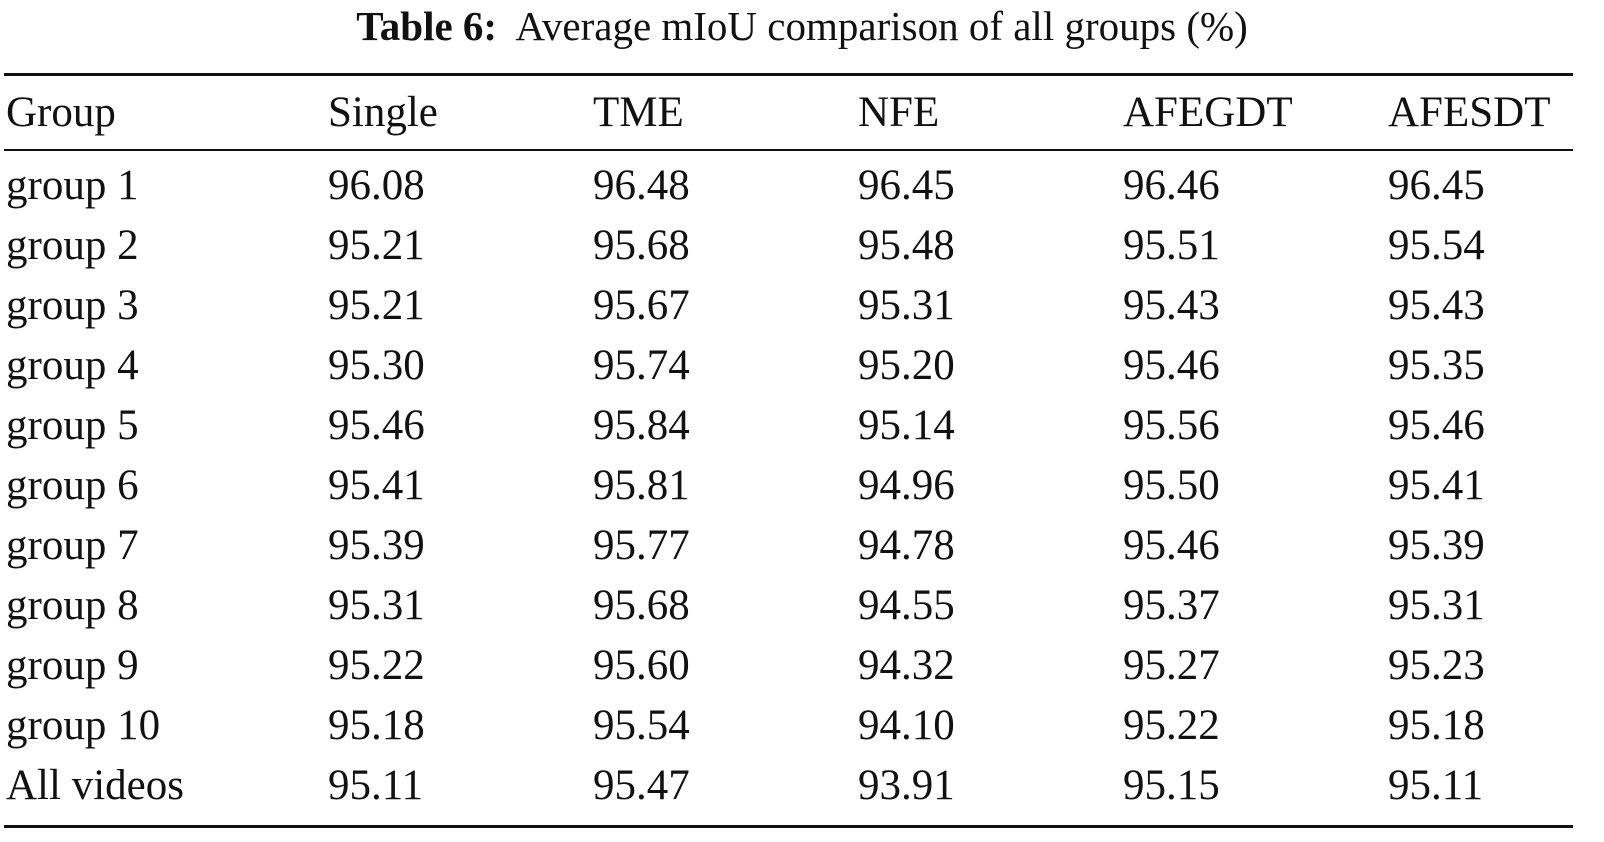 This screenshot has height=842, width=1604. I want to click on table-row: group 4 95.30 95.74 95.20 95.46 95.35, so click(802, 365).